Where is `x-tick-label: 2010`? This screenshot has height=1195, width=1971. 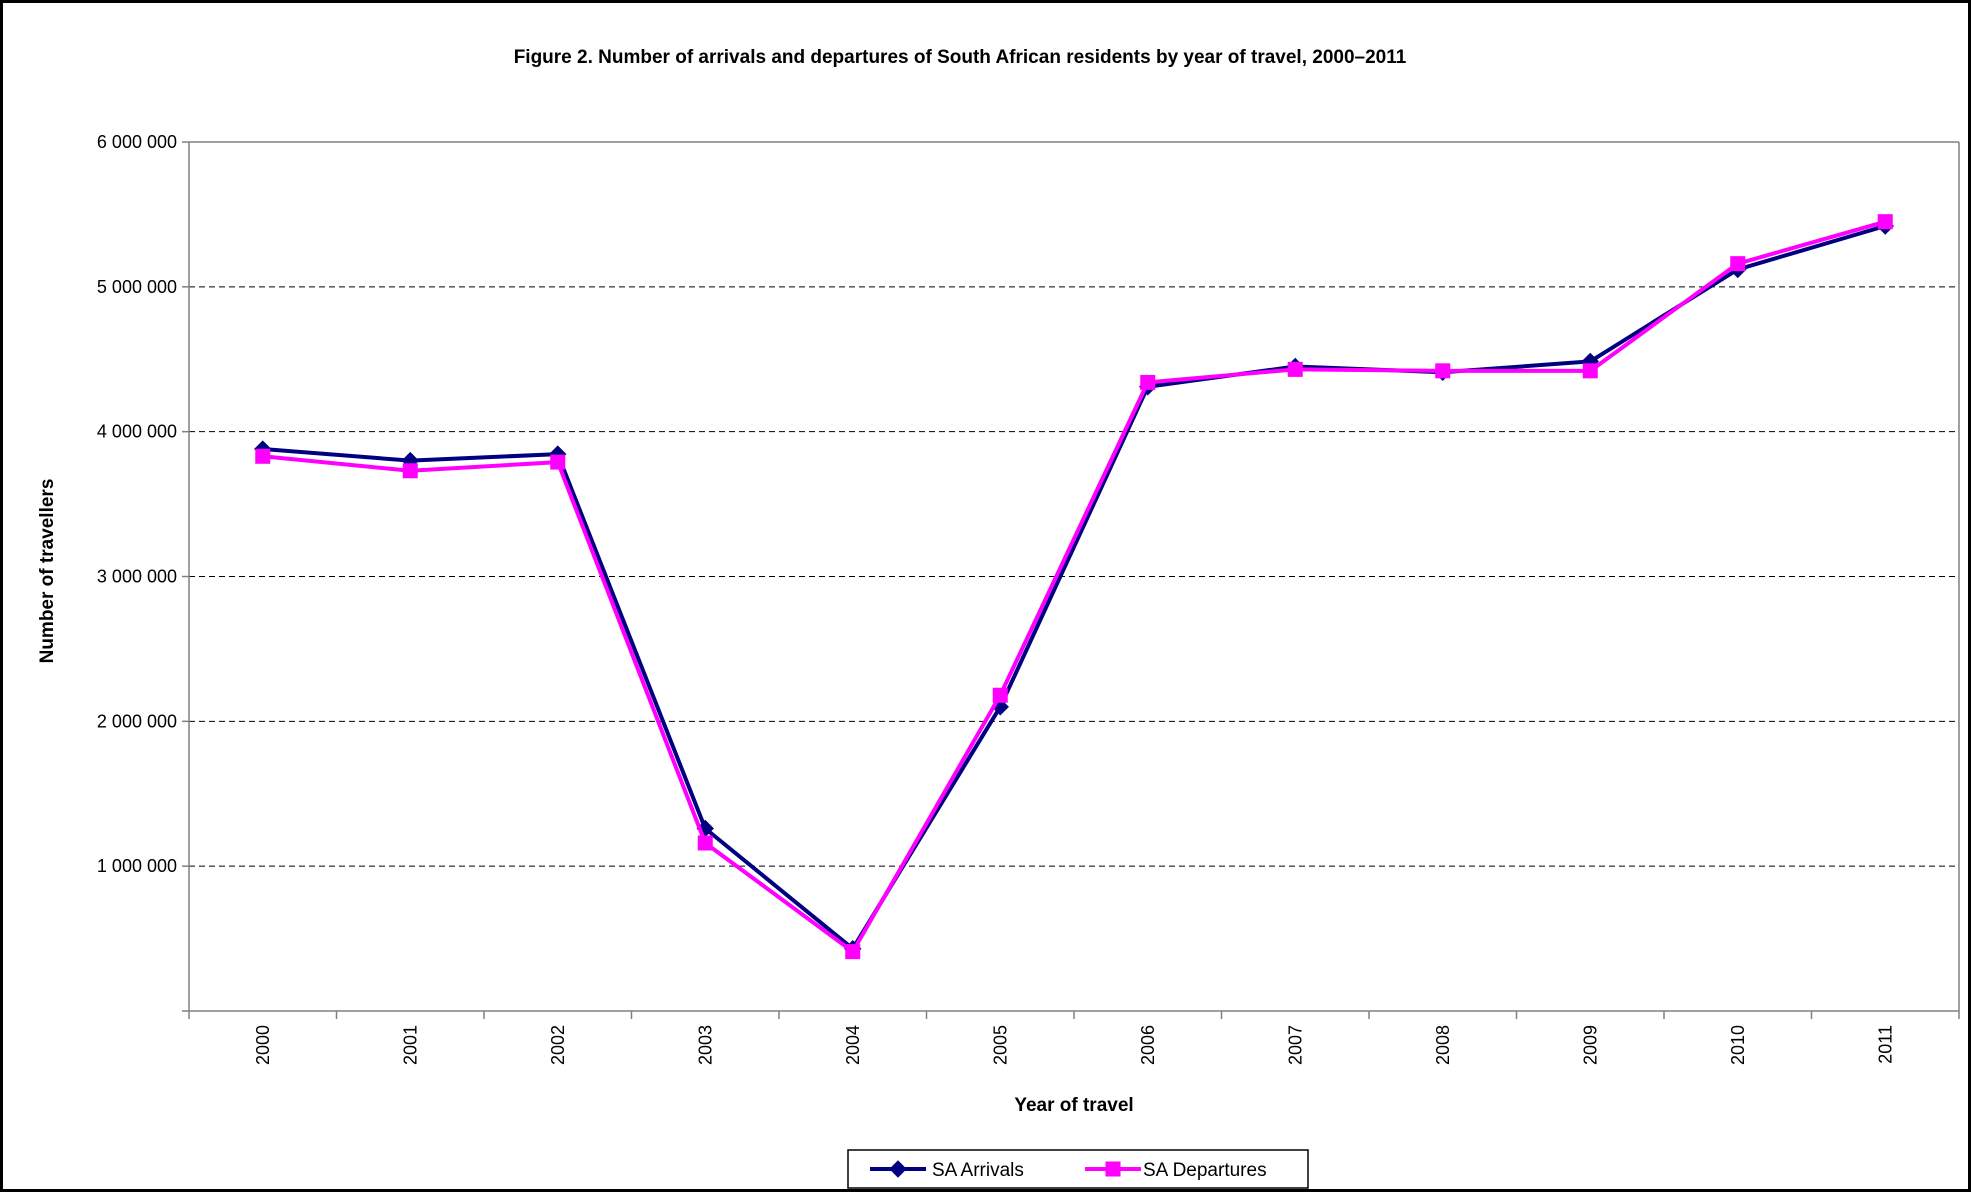
x-tick-label: 2010 is located at coordinates (1738, 1045).